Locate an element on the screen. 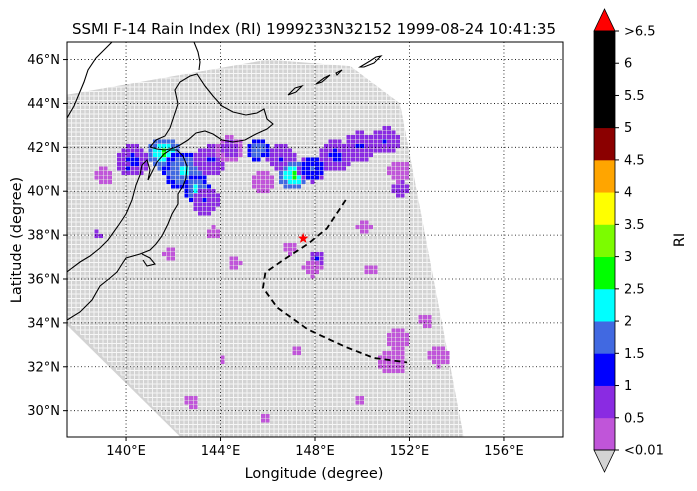 The image size is (697, 491). y-axis-label: Latitude (degree) is located at coordinates (17, 240).